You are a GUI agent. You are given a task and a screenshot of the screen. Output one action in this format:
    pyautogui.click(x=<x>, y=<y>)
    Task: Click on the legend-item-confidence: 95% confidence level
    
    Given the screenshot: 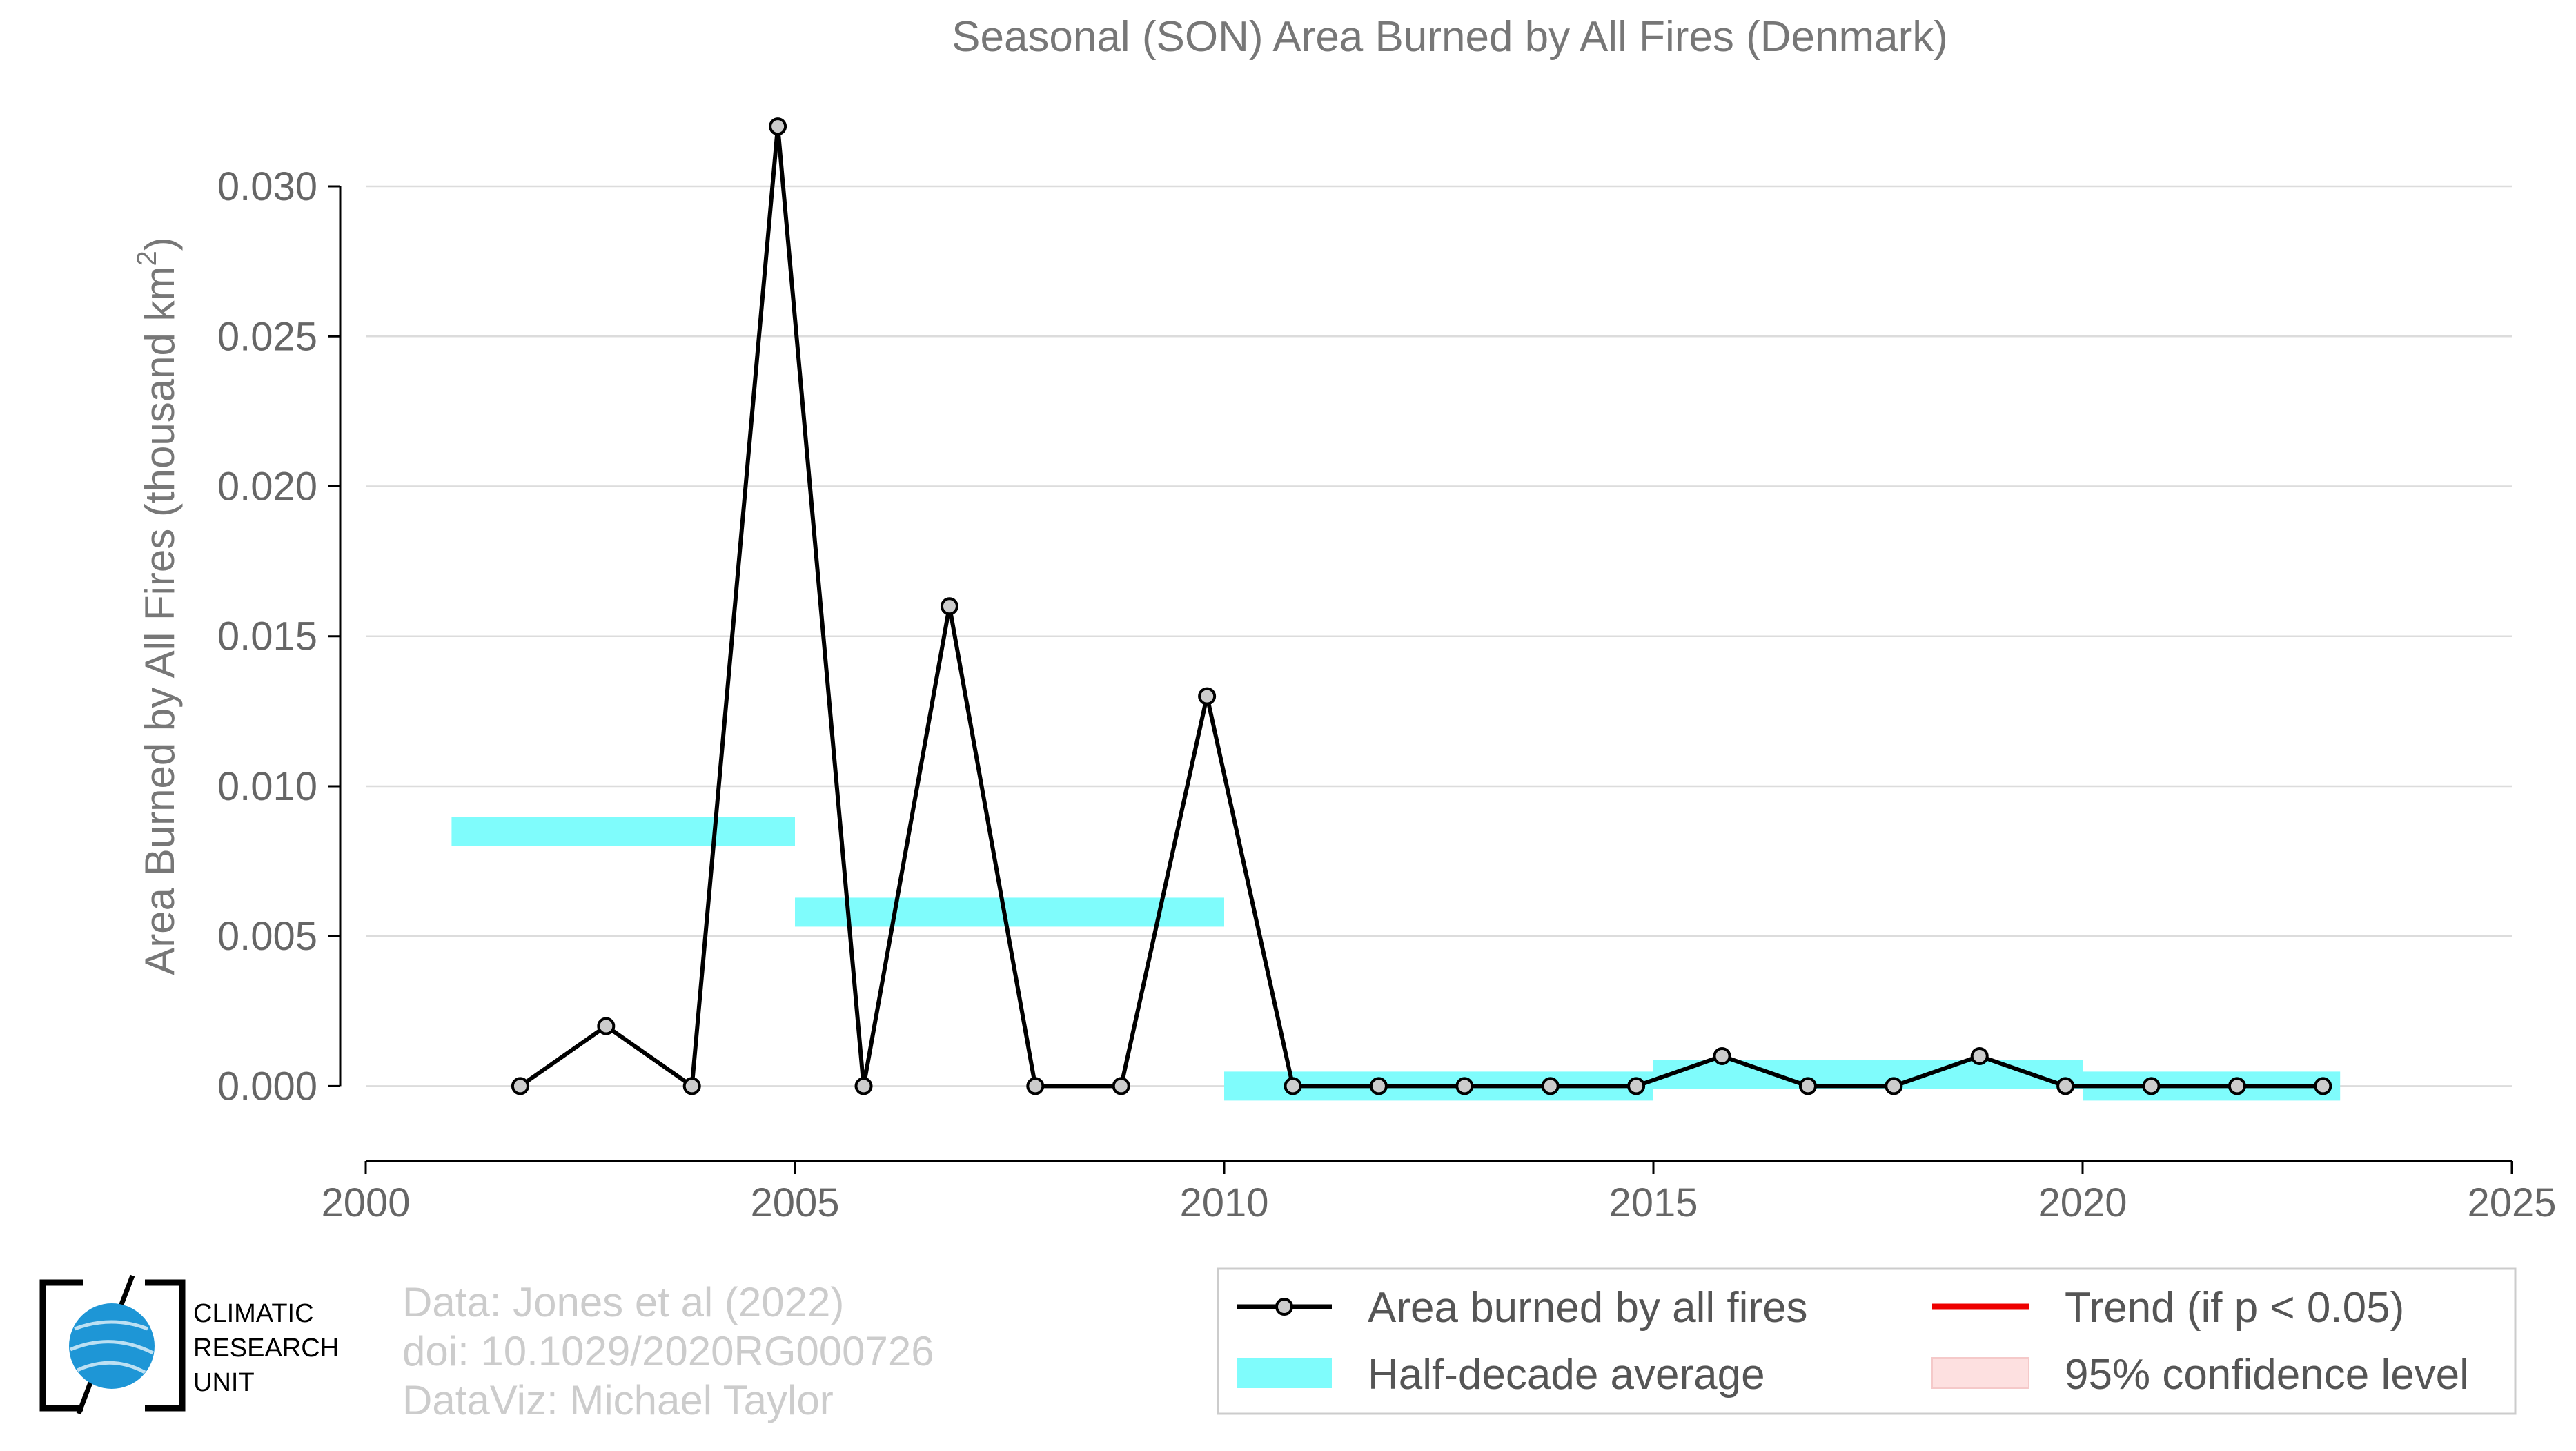 What is the action you would take?
    pyautogui.click(x=2200, y=1375)
    